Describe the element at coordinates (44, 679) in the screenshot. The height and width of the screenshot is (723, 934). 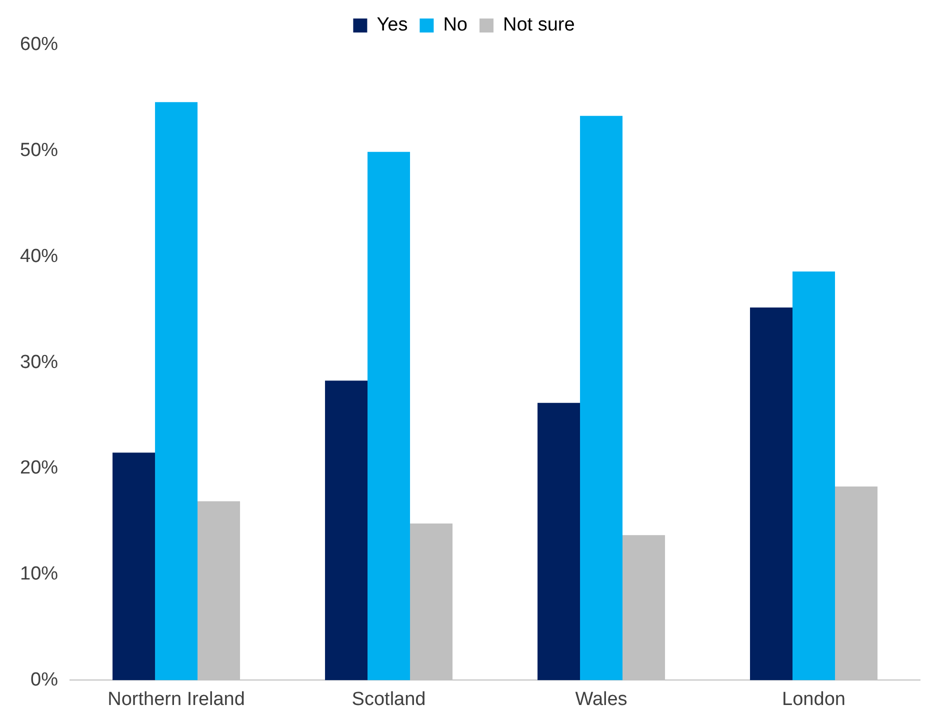
I see `y-tick-label: 0%` at that location.